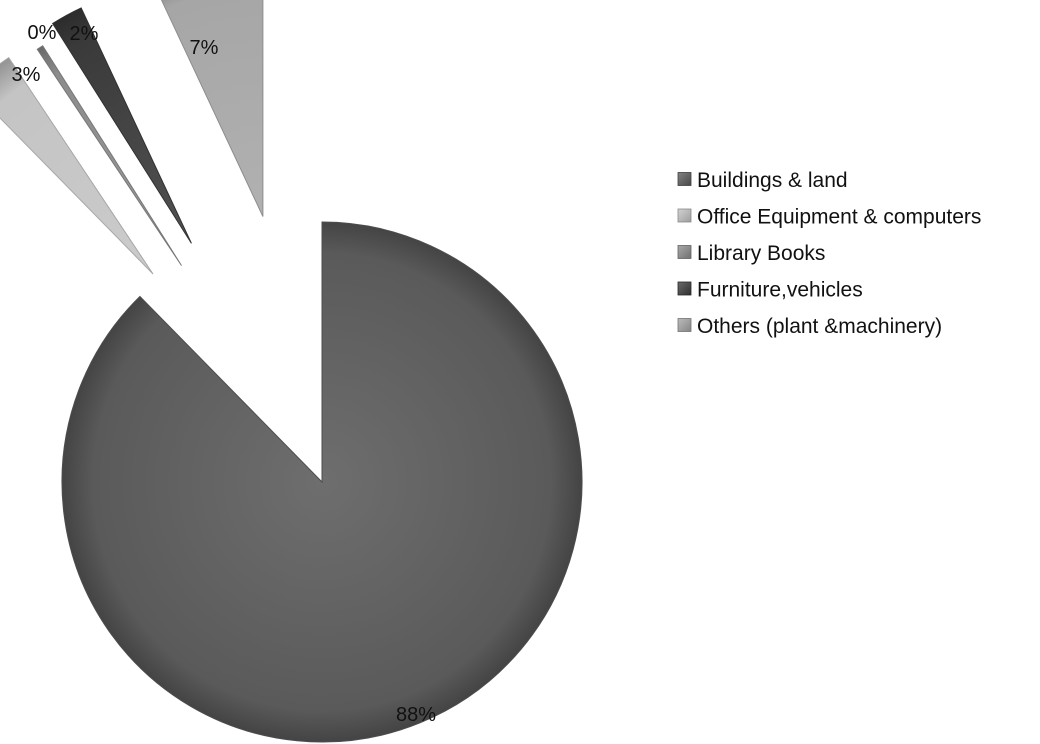 This screenshot has height=744, width=1040. I want to click on legend-swatch-others-plant-machinery, so click(684, 325).